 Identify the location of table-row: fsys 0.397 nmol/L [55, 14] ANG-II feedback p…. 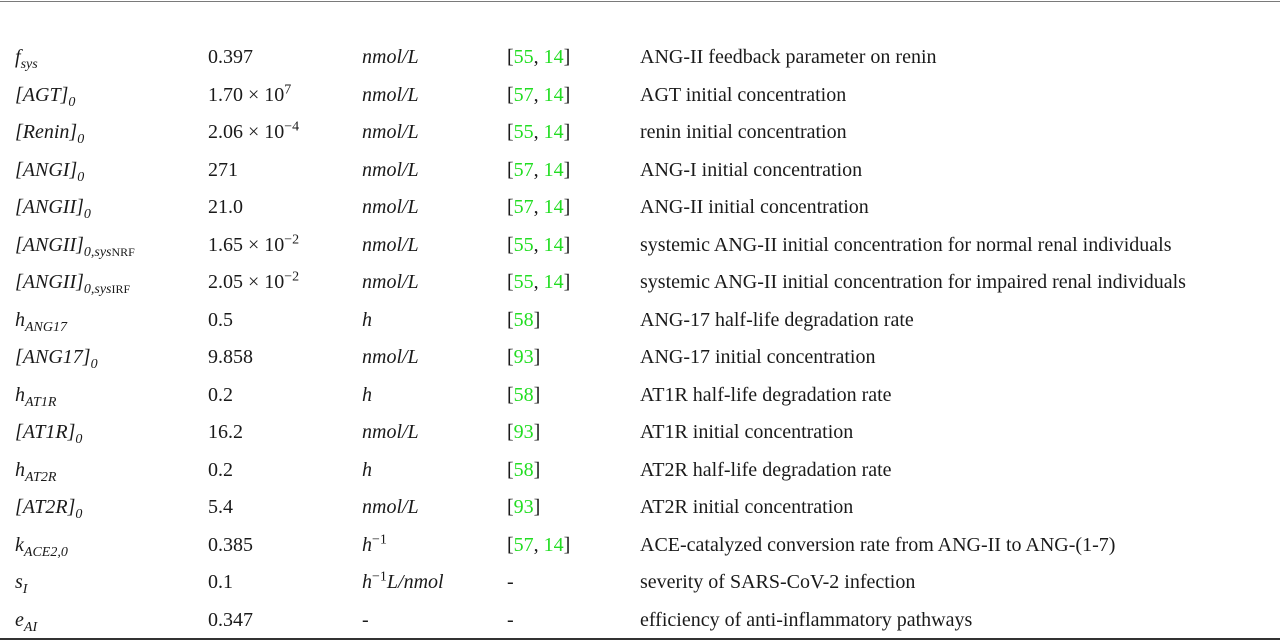
(640, 58).